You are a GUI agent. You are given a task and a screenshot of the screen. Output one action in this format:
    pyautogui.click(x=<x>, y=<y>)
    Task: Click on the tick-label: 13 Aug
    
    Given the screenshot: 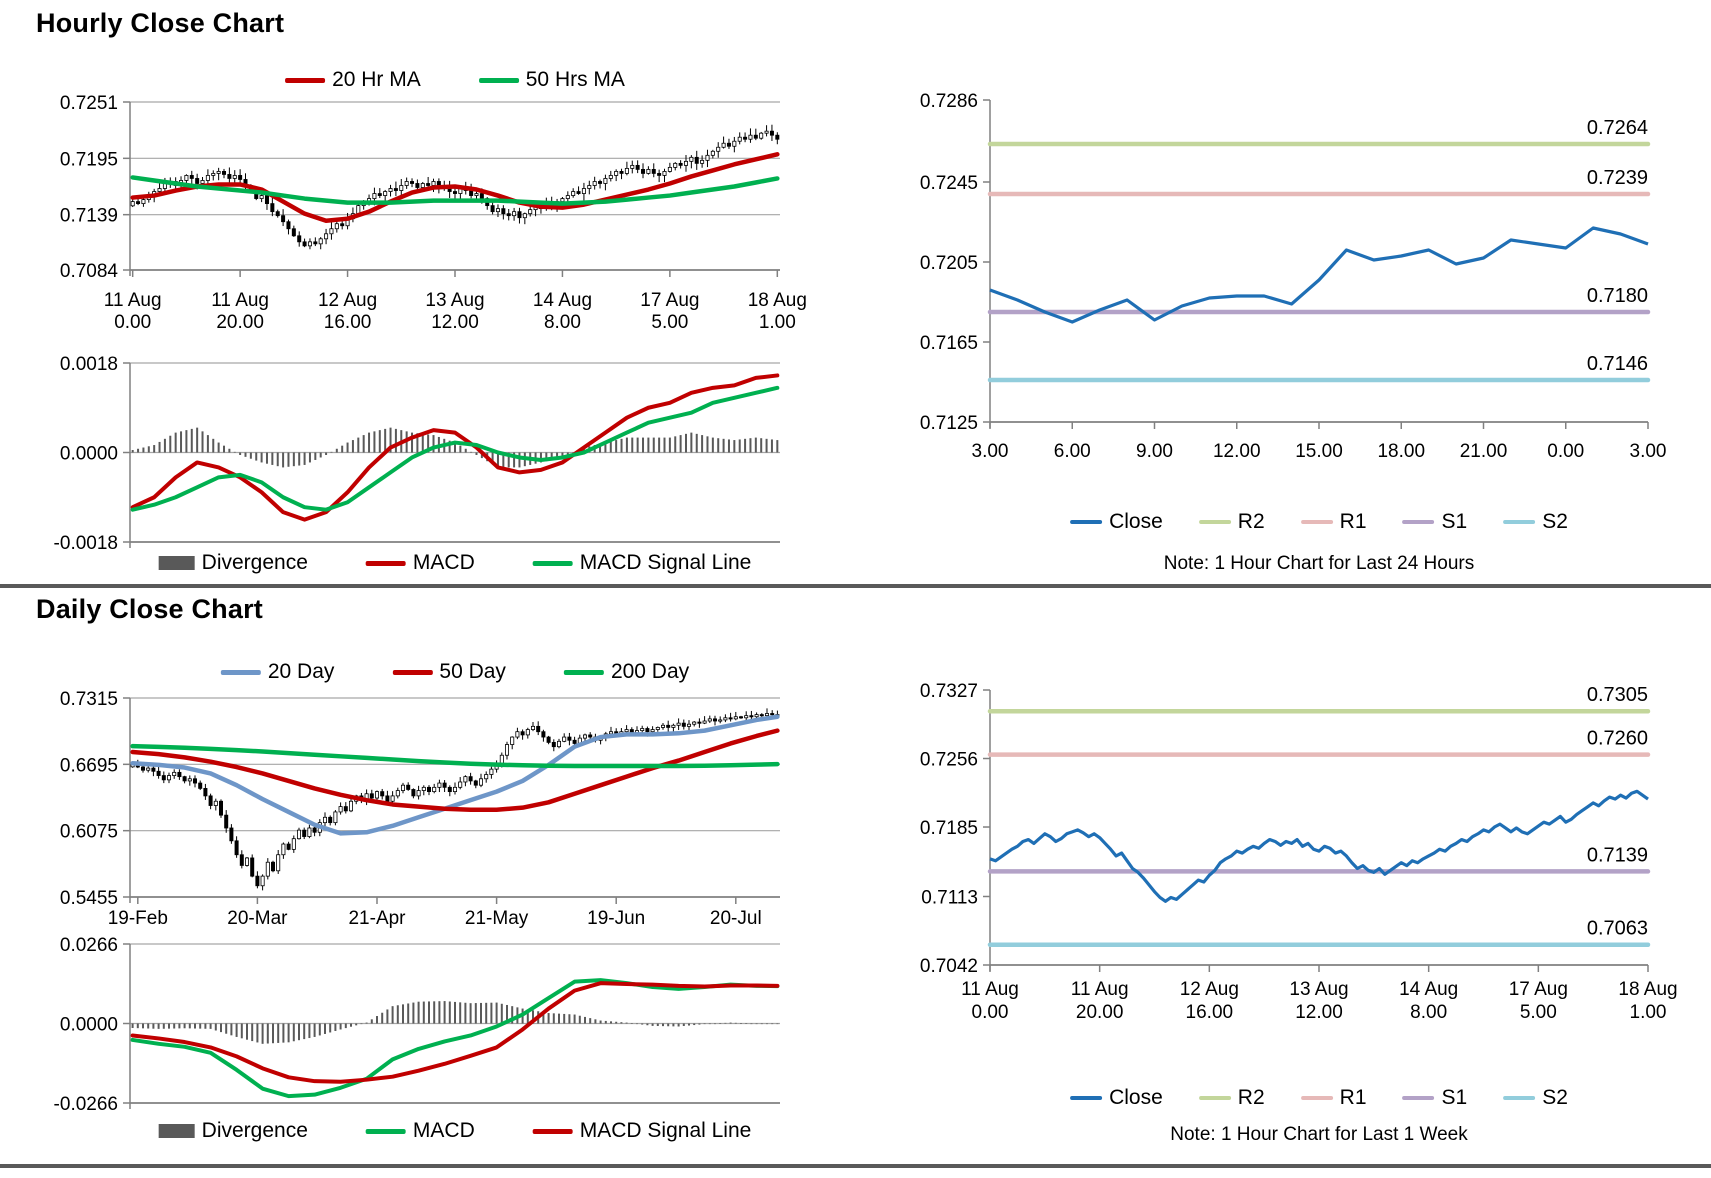 What is the action you would take?
    pyautogui.click(x=1318, y=989)
    